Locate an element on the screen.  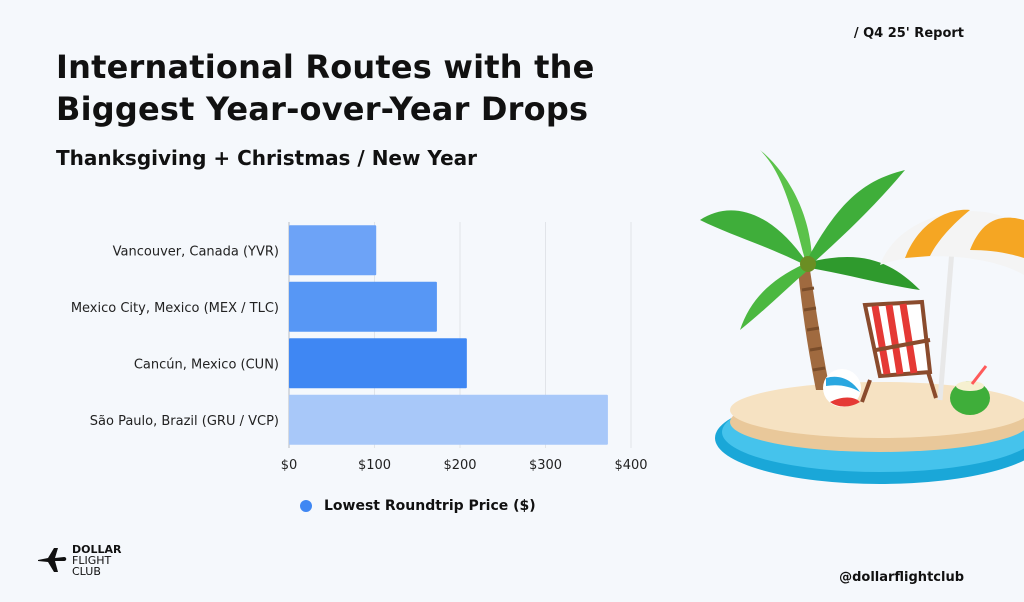
logo-line-2: FLIGHT is located at coordinates (92, 560).